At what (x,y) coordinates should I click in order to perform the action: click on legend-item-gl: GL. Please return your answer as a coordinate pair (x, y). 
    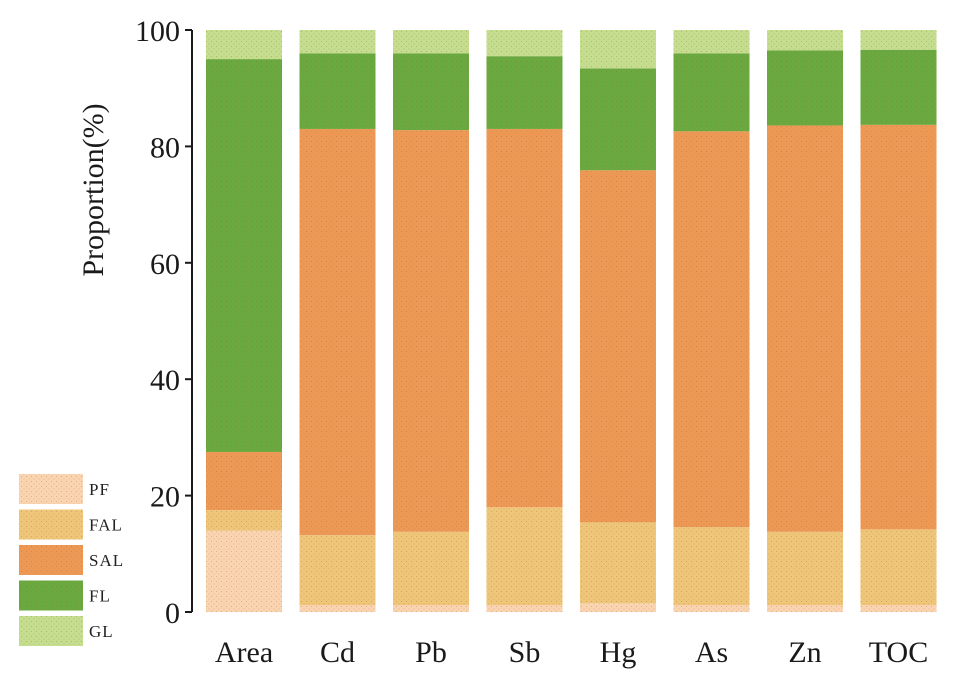
    Looking at the image, I should click on (66, 631).